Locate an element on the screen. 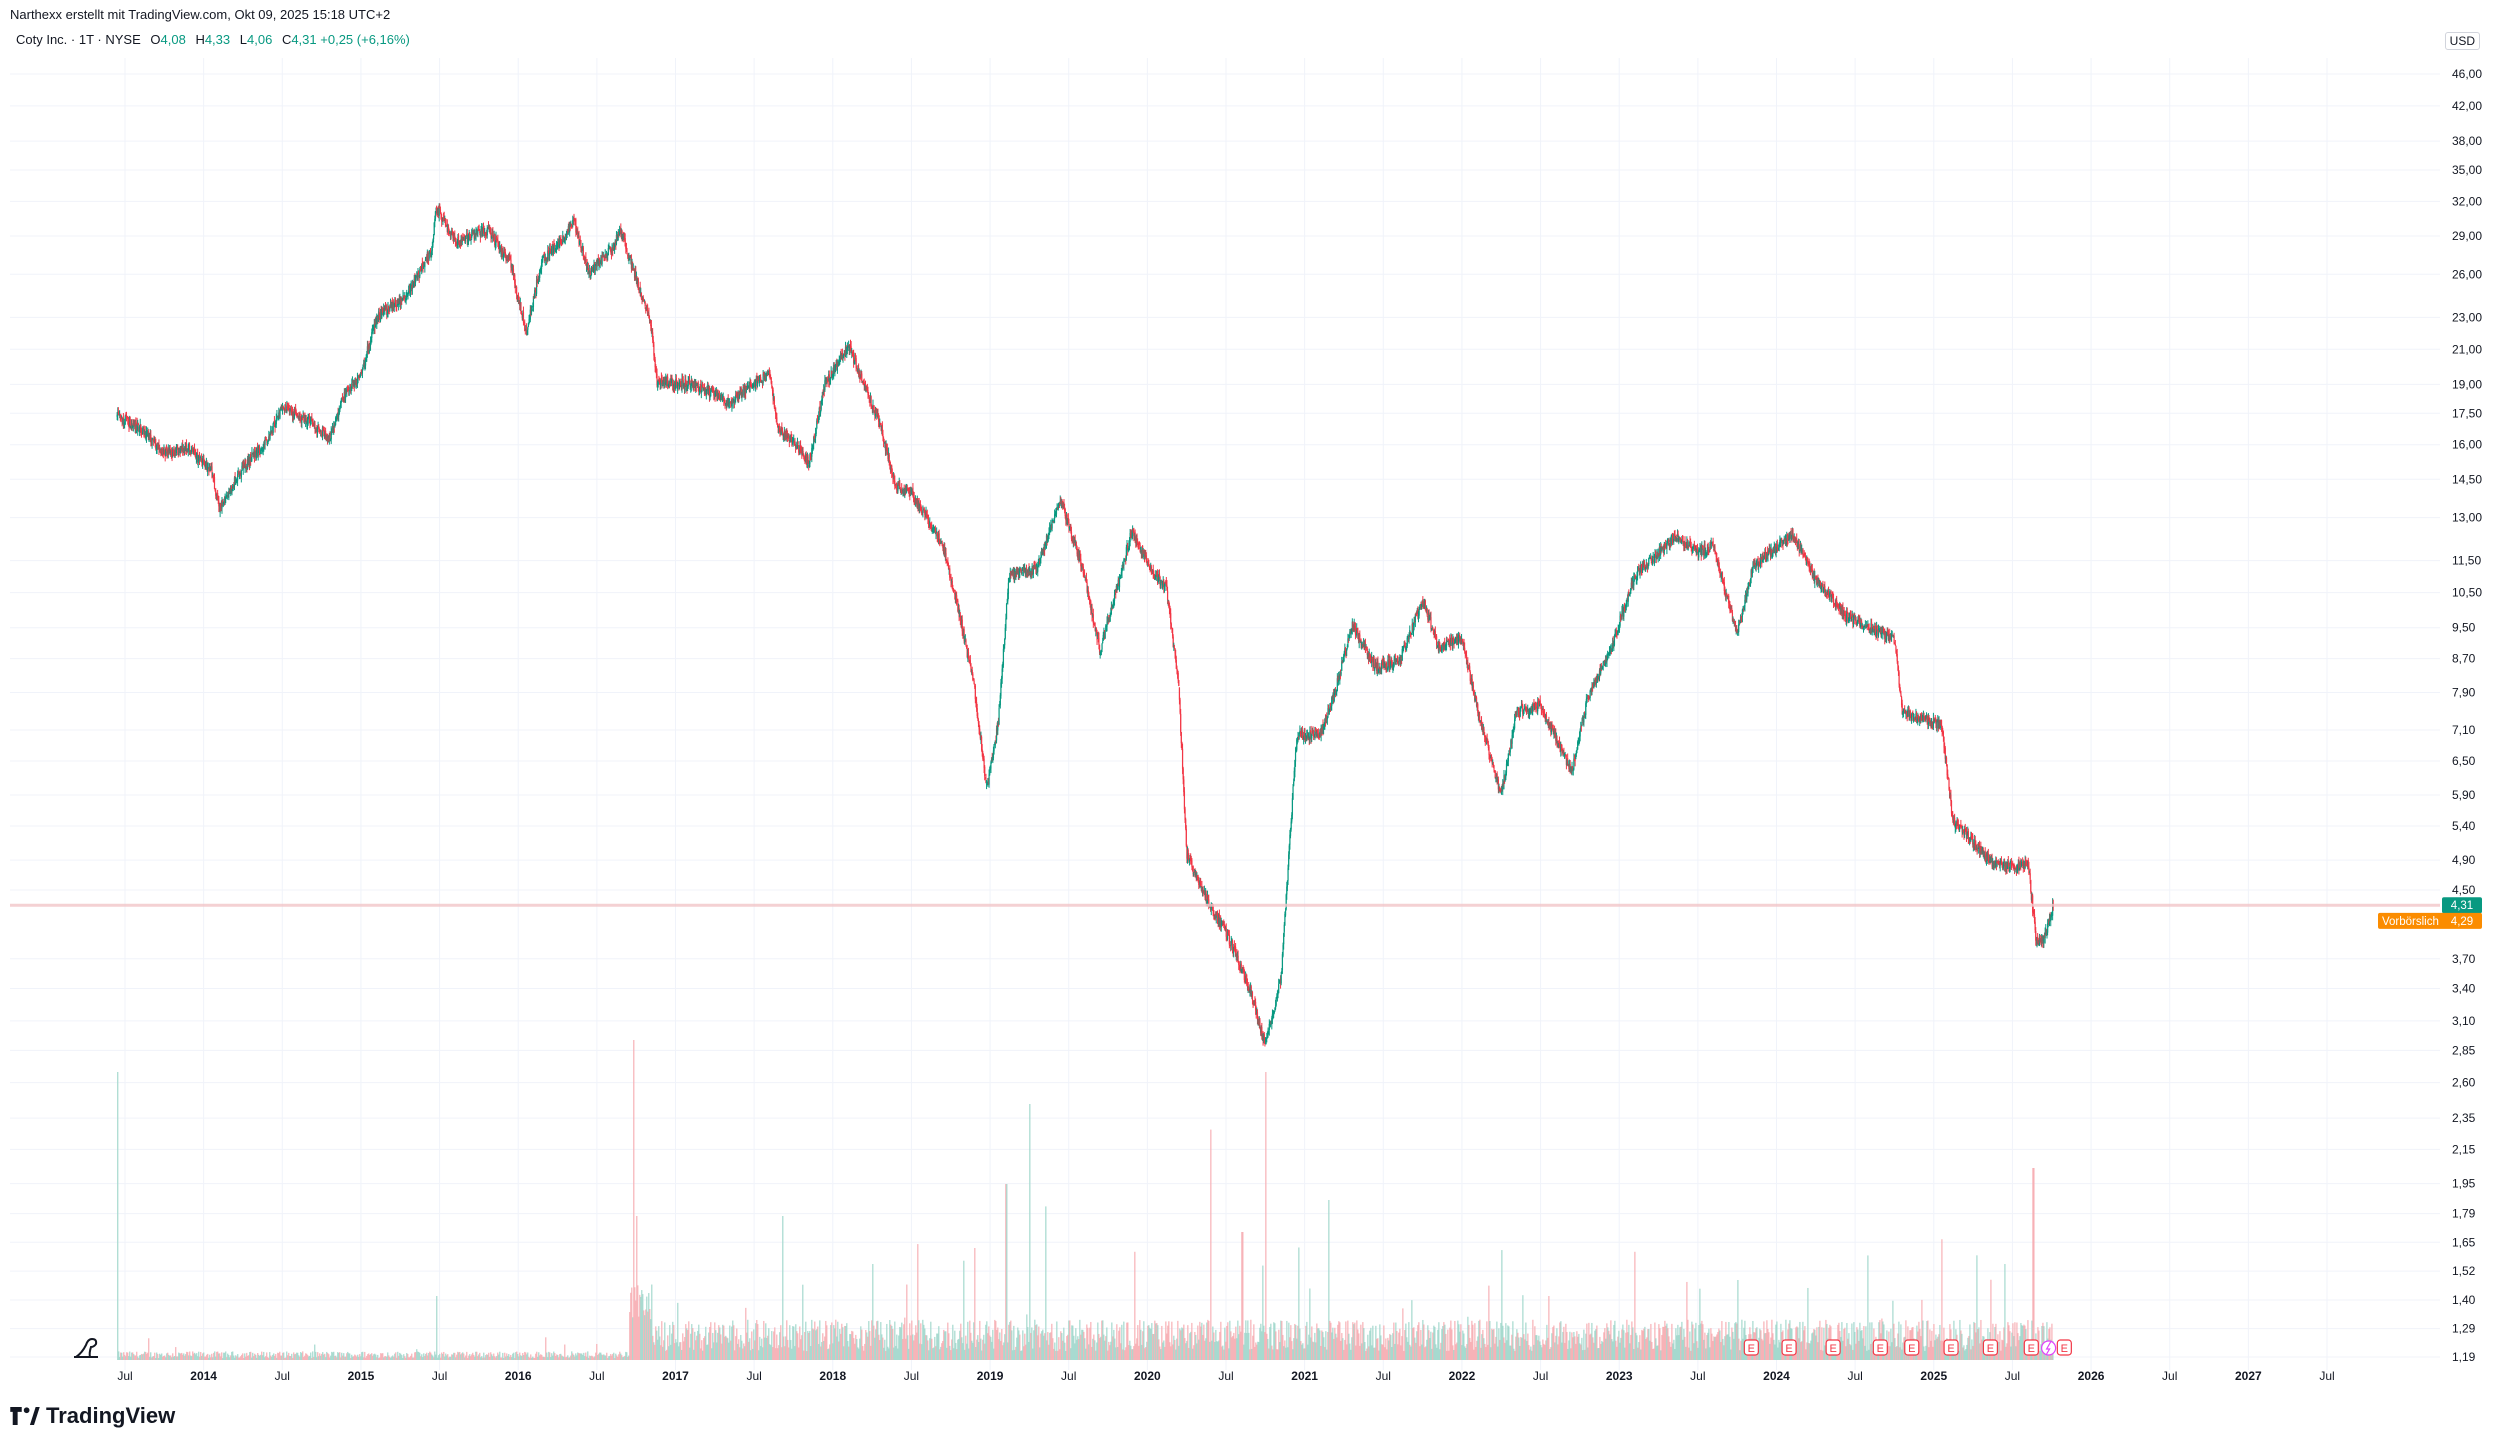 This screenshot has height=1441, width=2500. symbol-name: Coty Inc. · 1T · NYSE is located at coordinates (78, 39).